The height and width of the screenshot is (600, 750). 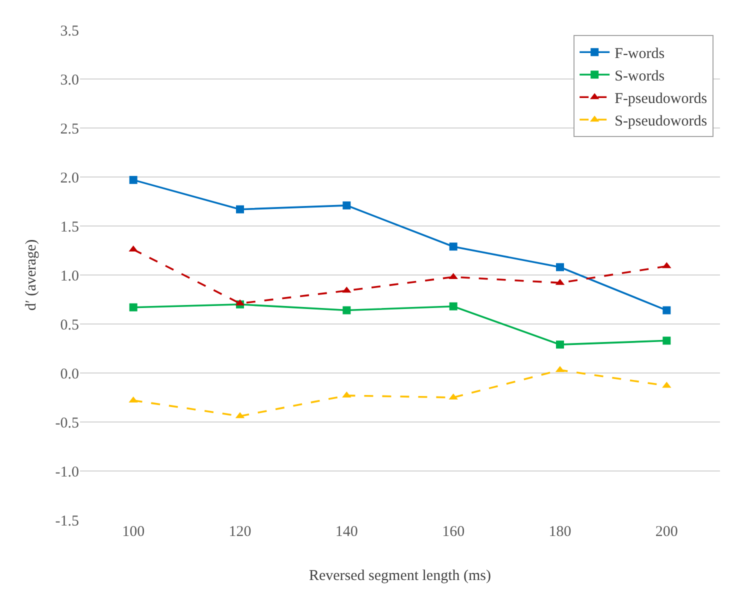 What do you see at coordinates (67, 423) in the screenshot?
I see `y-tick-label: -0.5` at bounding box center [67, 423].